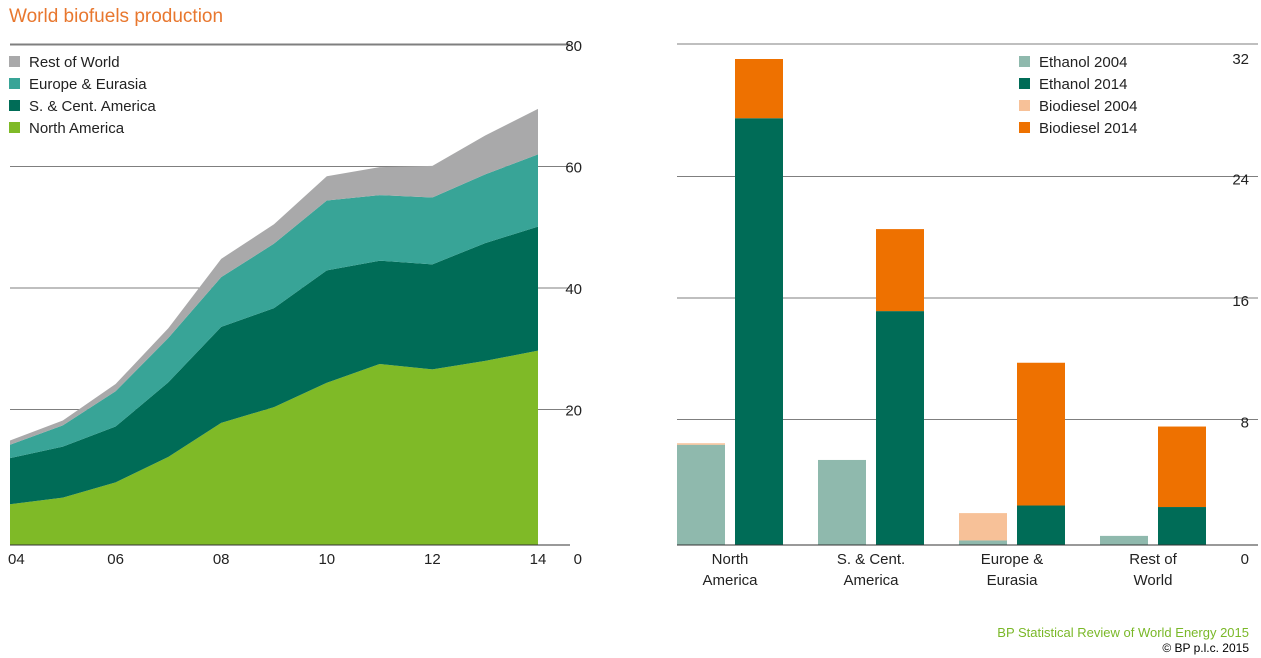 The width and height of the screenshot is (1261, 658). Describe the element at coordinates (1153, 580) in the screenshot. I see `x-category-label: World` at that location.